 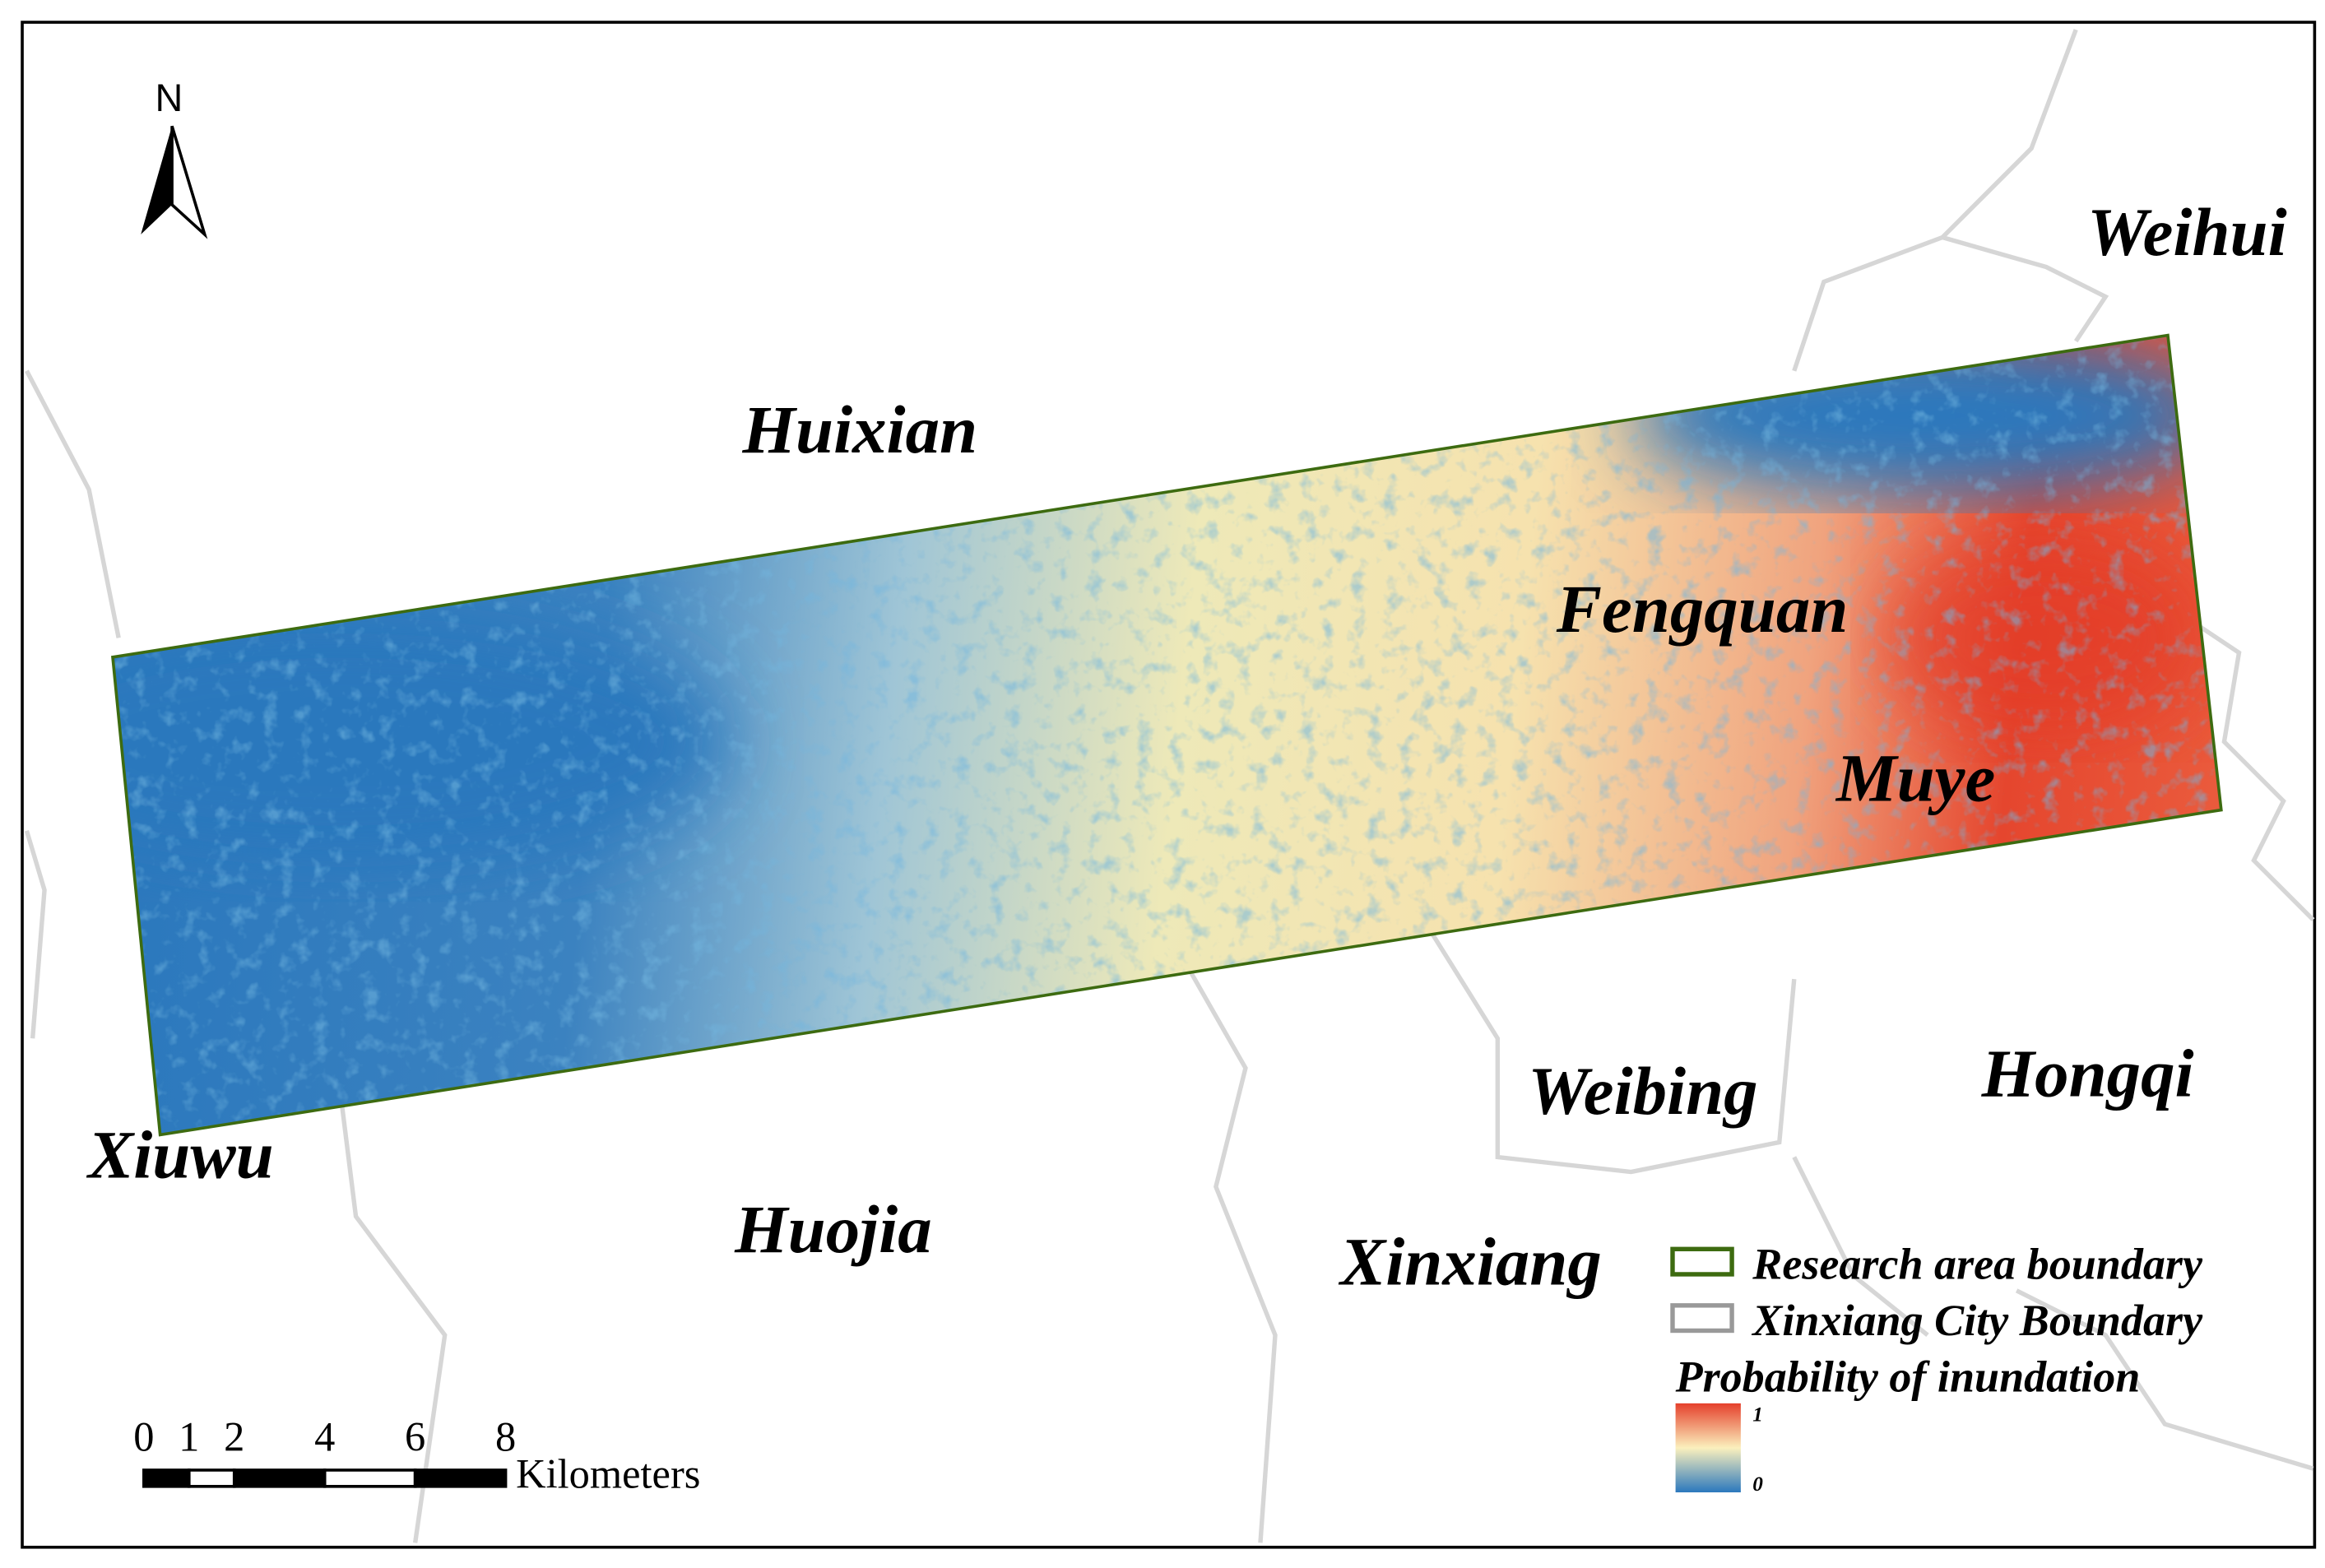 I want to click on scale-tick-label: 0, so click(x=144, y=1437).